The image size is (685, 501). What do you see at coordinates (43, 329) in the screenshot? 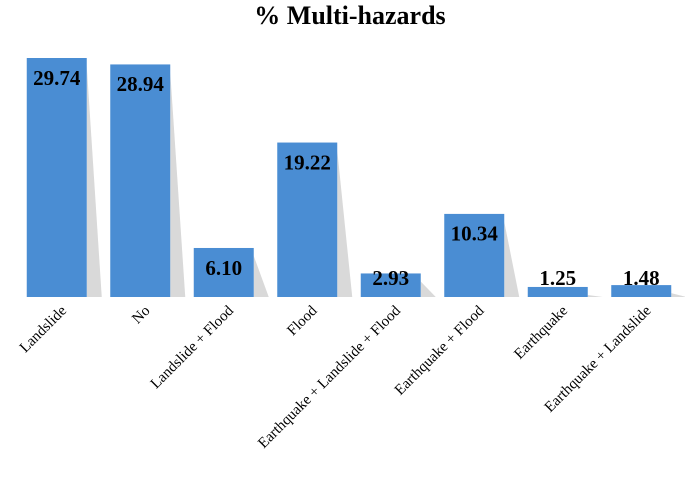
I see `x-tick-label: Landslide` at bounding box center [43, 329].